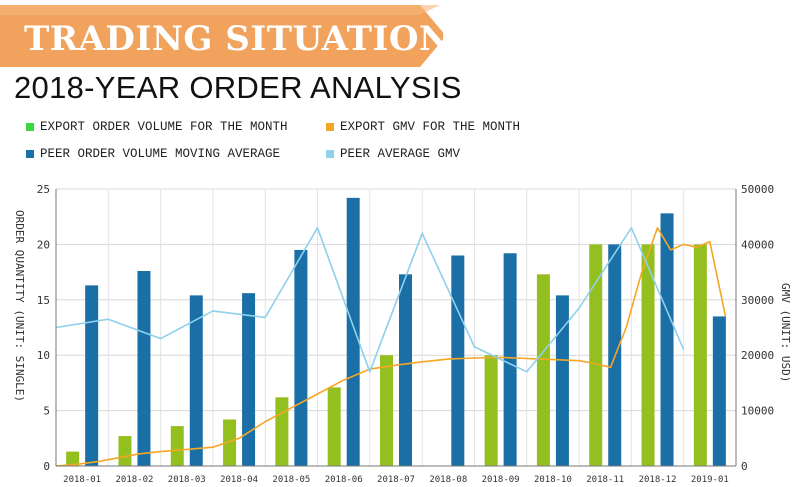 This screenshot has height=487, width=800. Describe the element at coordinates (160, 154) in the screenshot. I see `legend-label: PEER ORDER VOLUME MOVING AVERAGE` at that location.